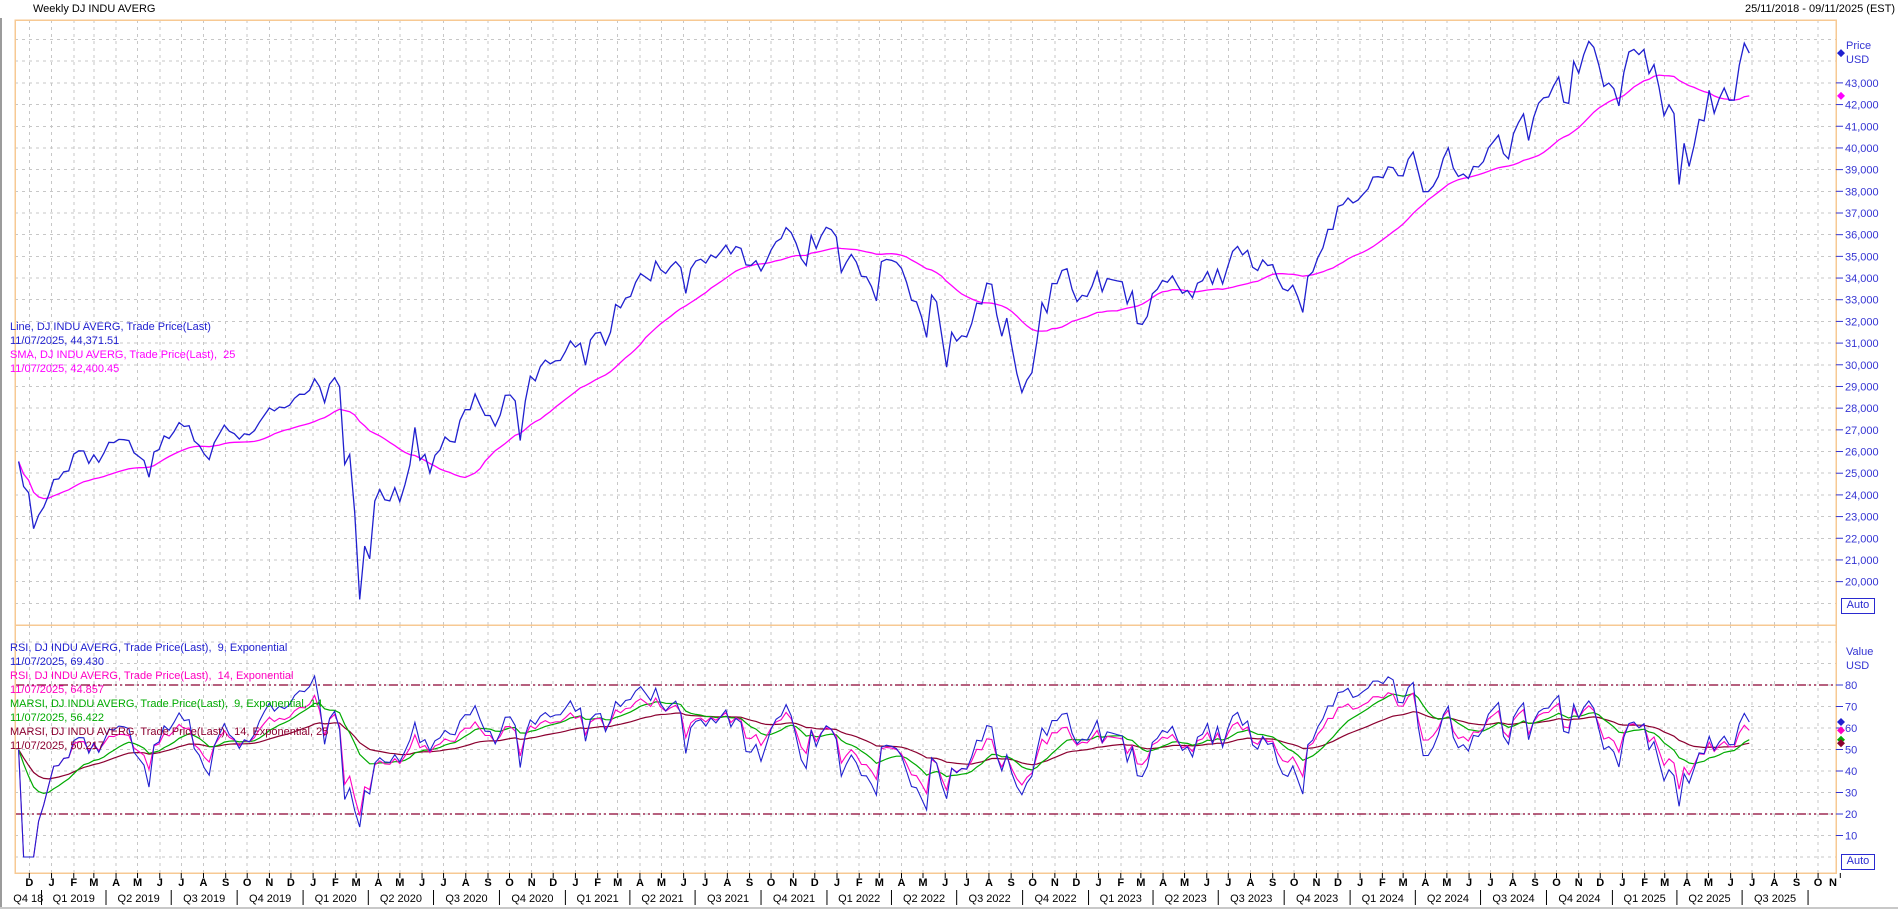 This screenshot has height=909, width=1898. Describe the element at coordinates (1862, 322) in the screenshot. I see `axis-tick-label: 32,000` at that location.